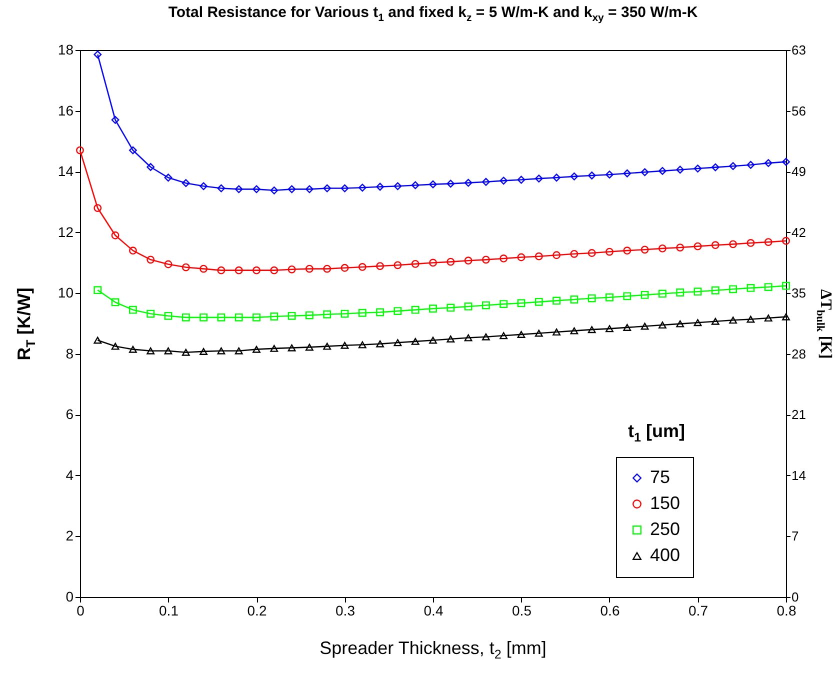 This screenshot has width=835, height=675. I want to click on y2-tick-label: 35, so click(799, 293).